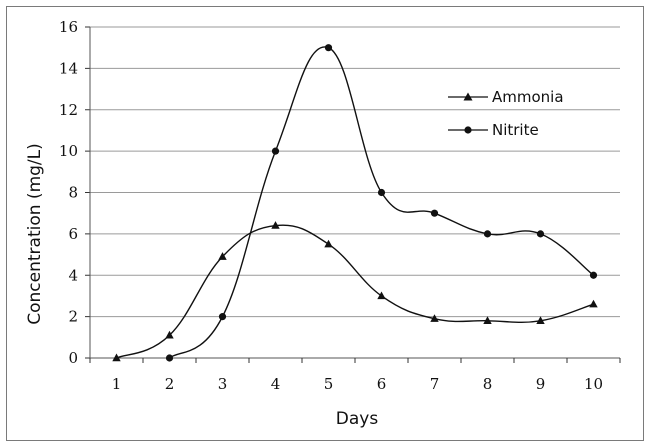 This screenshot has height=447, width=650. What do you see at coordinates (329, 384) in the screenshot?
I see `x-tick-label: 5` at bounding box center [329, 384].